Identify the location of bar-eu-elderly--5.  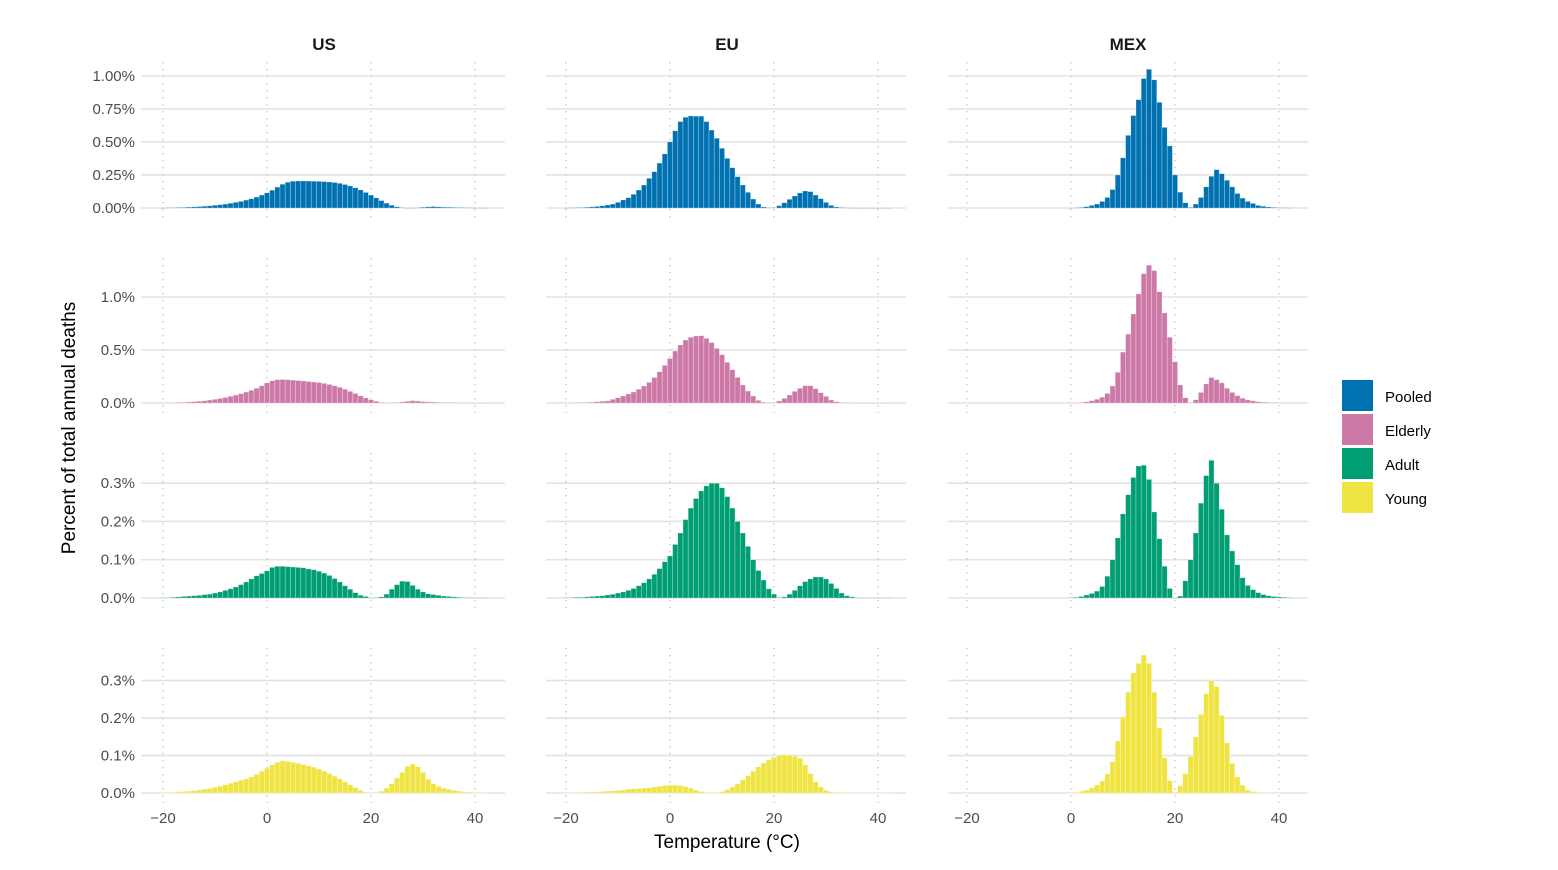
(644, 394).